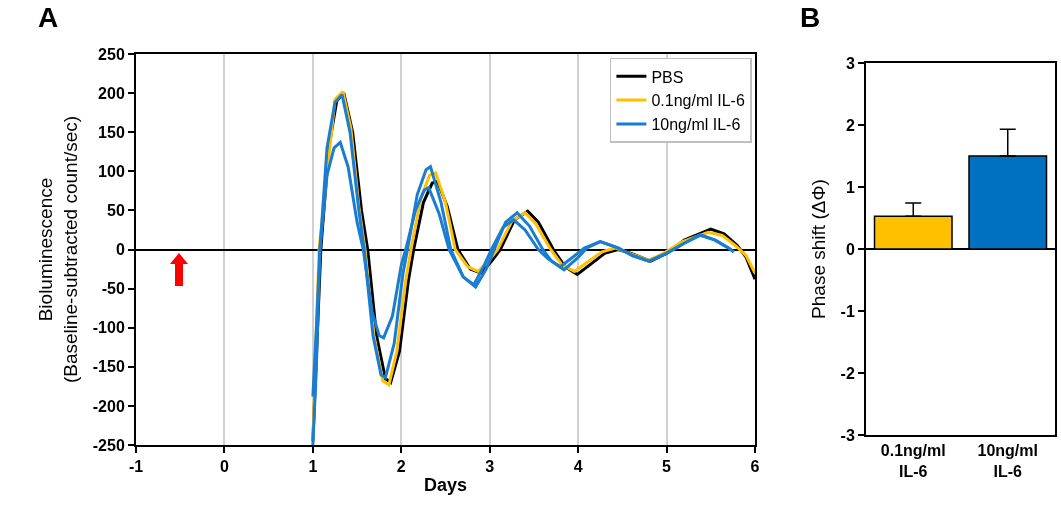 The width and height of the screenshot is (1061, 512). Describe the element at coordinates (847, 435) in the screenshot. I see `y-tick-label: -3` at that location.